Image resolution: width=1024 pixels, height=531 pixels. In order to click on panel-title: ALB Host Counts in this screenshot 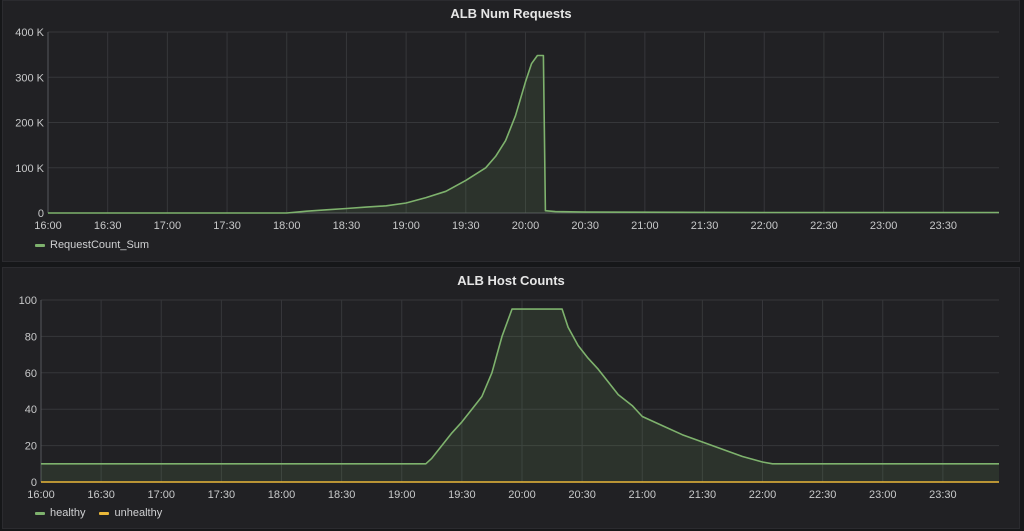, I will do `click(511, 280)`.